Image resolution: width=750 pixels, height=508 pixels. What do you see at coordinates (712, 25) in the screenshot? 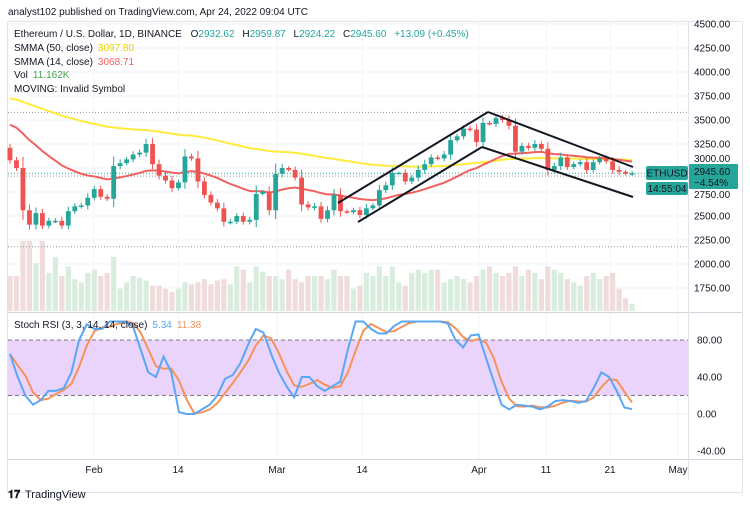
I see `price-tick-label: 4500.00` at bounding box center [712, 25].